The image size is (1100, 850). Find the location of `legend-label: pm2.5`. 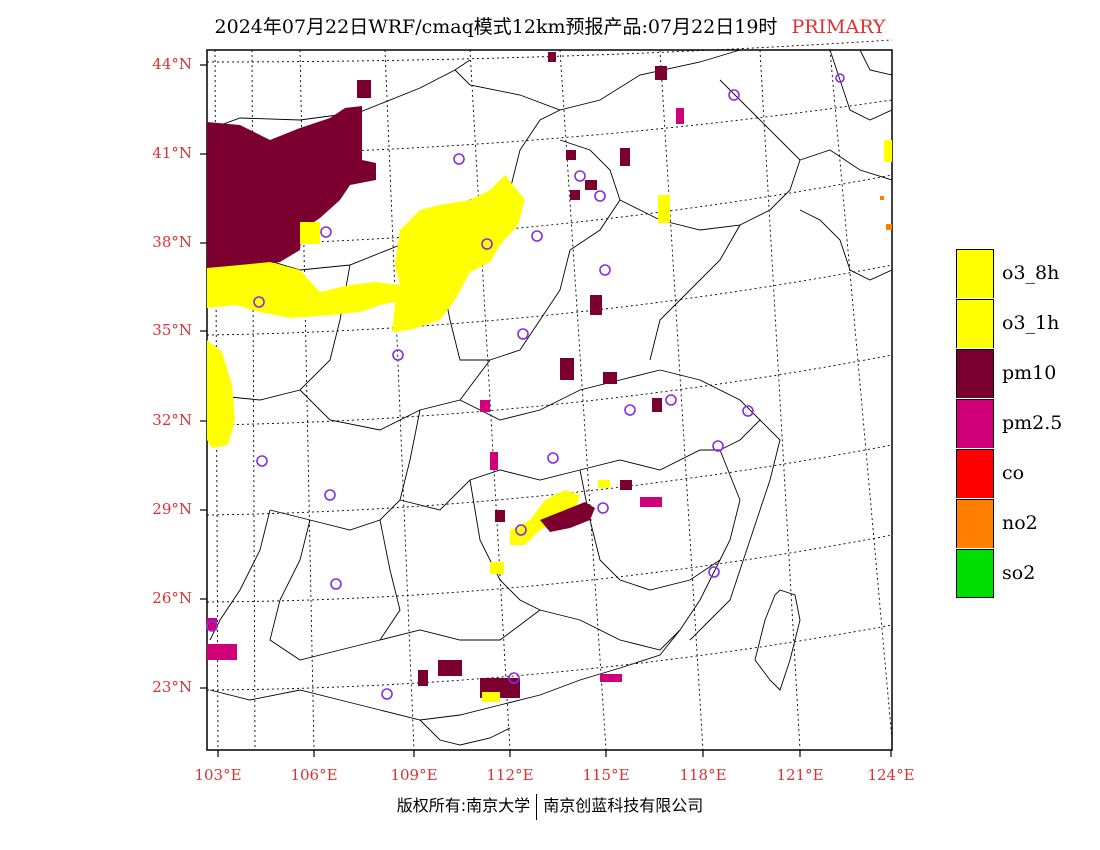

legend-label: pm2.5 is located at coordinates (1032, 423).